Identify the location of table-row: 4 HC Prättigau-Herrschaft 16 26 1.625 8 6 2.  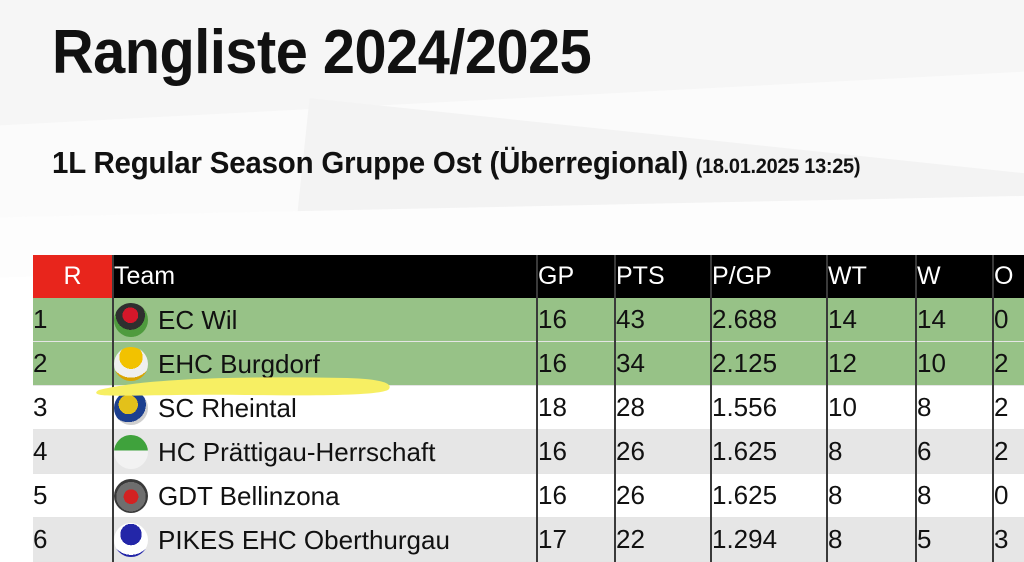
(528, 451).